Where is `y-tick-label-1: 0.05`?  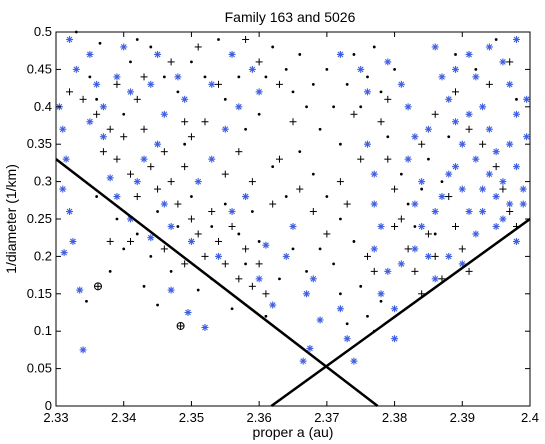 y-tick-label-1: 0.05 is located at coordinates (39, 368).